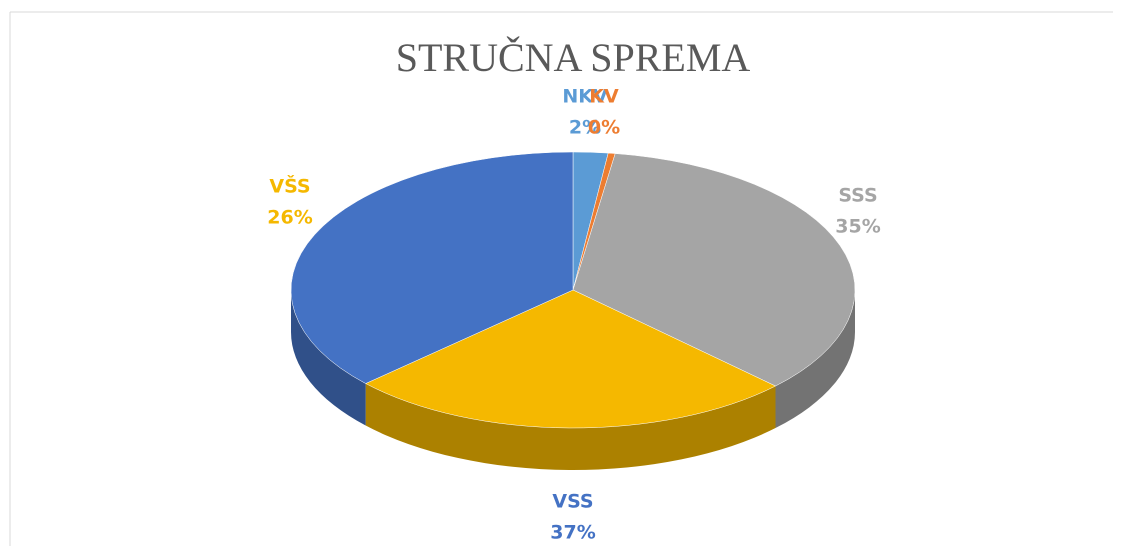 This screenshot has width=1123, height=546. Describe the element at coordinates (604, 97) in the screenshot. I see `data-label-name: KV` at that location.